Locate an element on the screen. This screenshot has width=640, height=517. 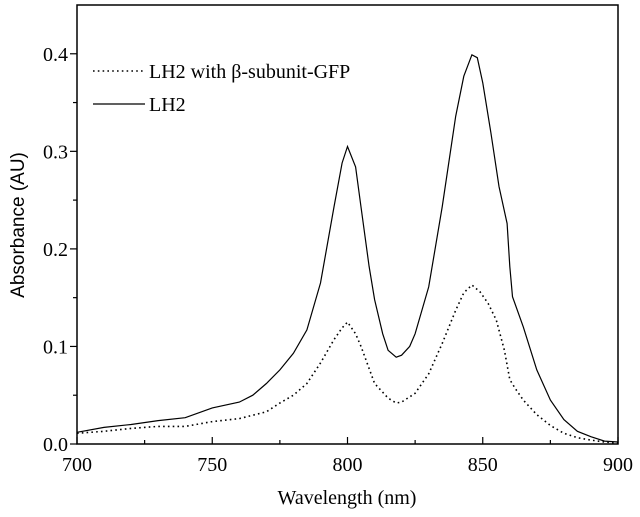
y-tick-label: 0.3 is located at coordinates (55, 152).